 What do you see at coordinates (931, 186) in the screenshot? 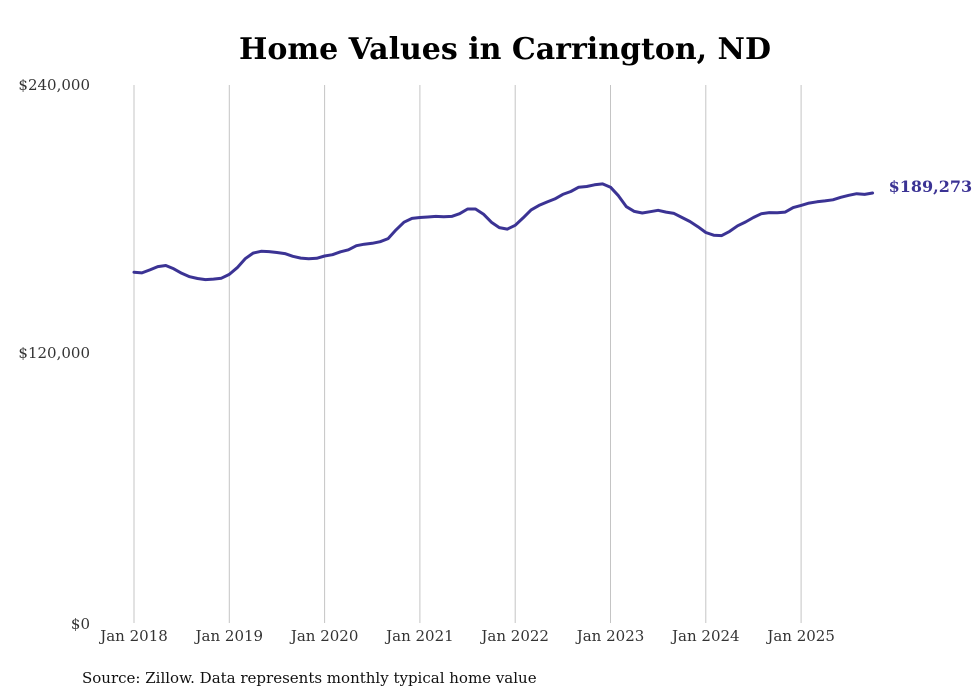
I see `latest-value-label: $189,273` at bounding box center [931, 186].